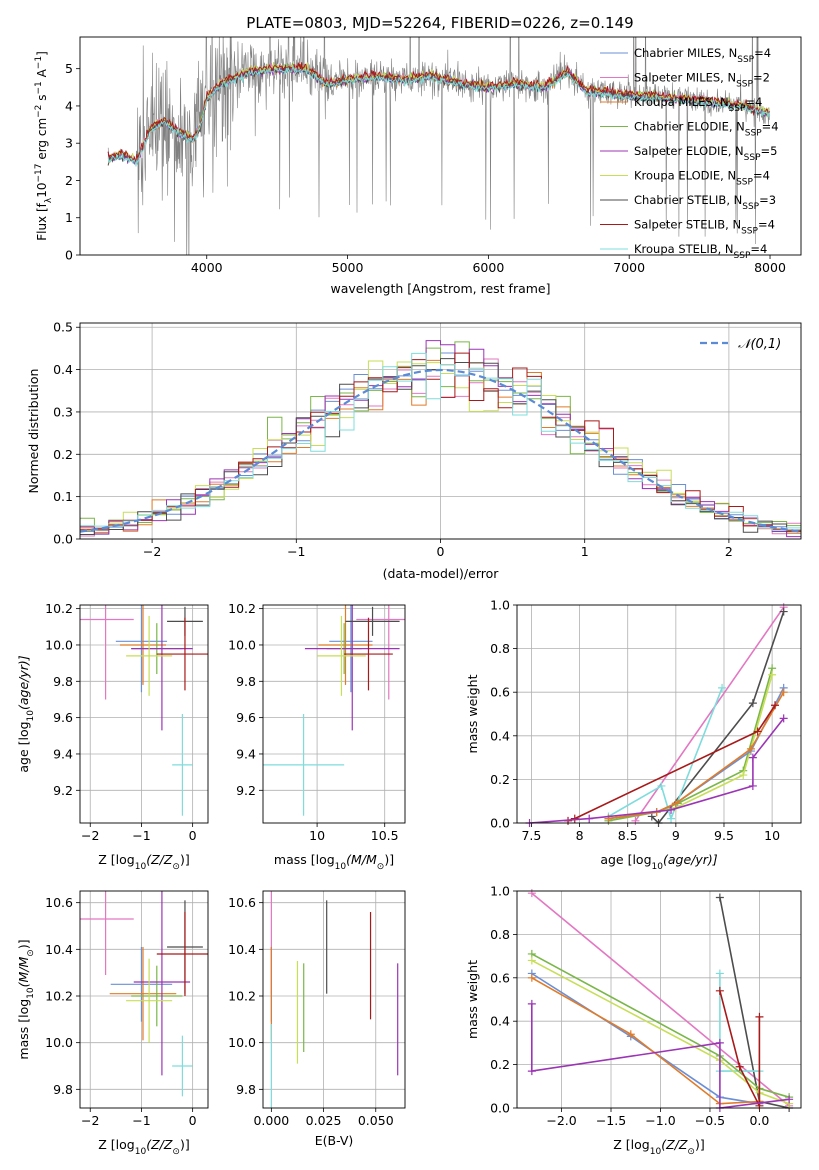 The image size is (819, 1170). I want to click on x-tick-label: −1, so click(296, 551).